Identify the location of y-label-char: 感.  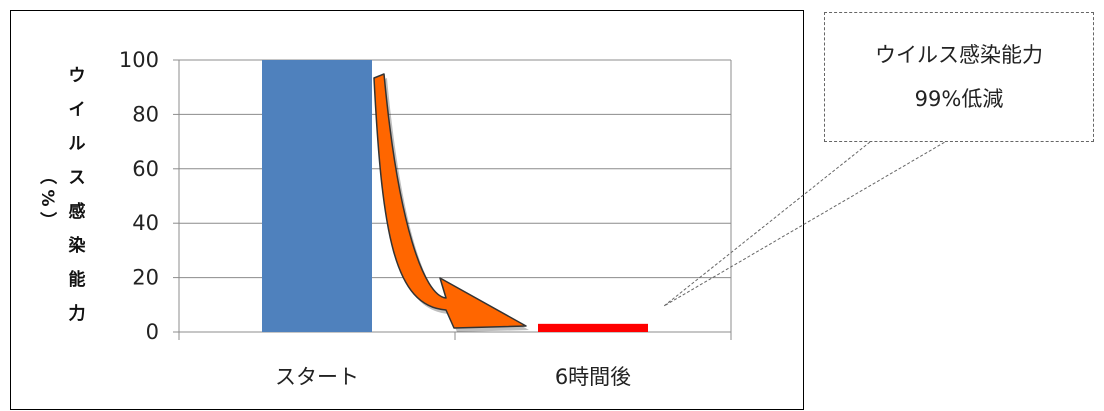
(77, 211).